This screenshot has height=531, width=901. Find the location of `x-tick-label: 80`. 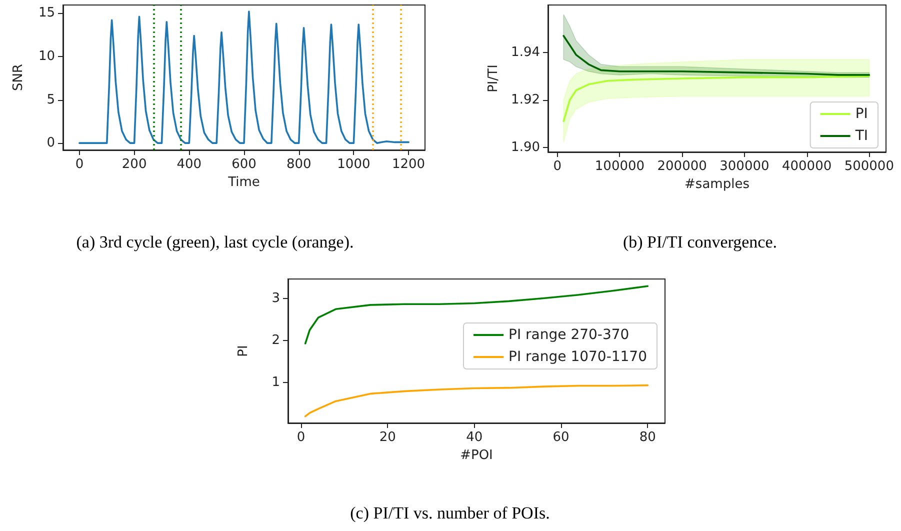

x-tick-label: 80 is located at coordinates (647, 437).